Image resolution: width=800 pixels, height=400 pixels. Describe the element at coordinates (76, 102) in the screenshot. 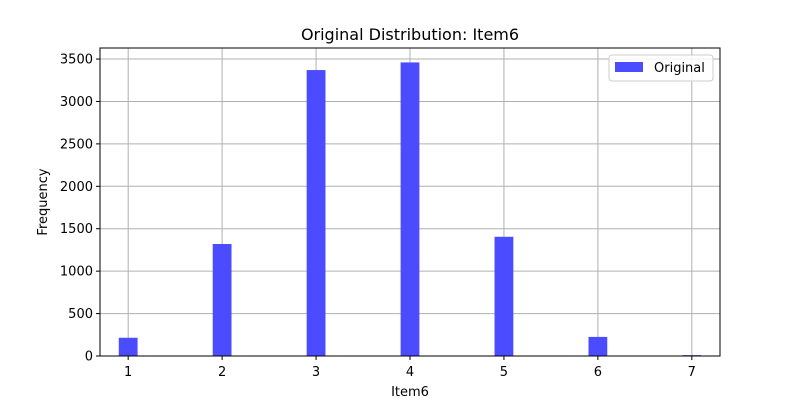

I see `y-tick-label: 3000` at that location.